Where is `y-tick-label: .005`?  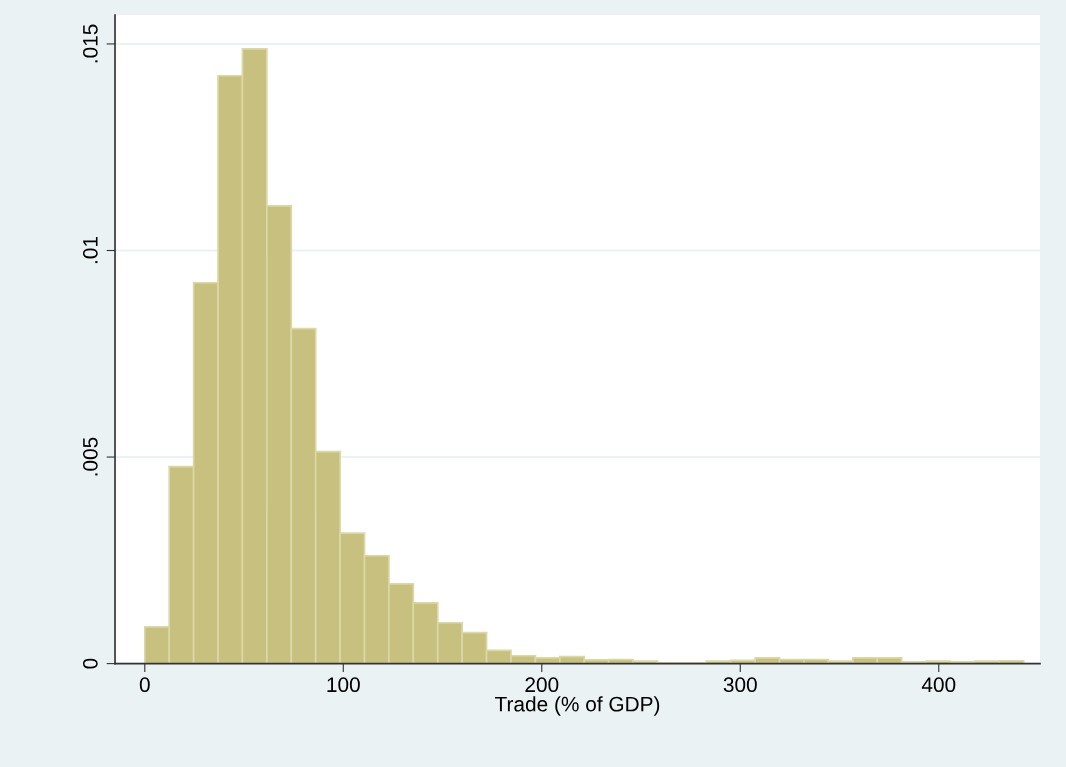
y-tick-label: .005 is located at coordinates (90, 456).